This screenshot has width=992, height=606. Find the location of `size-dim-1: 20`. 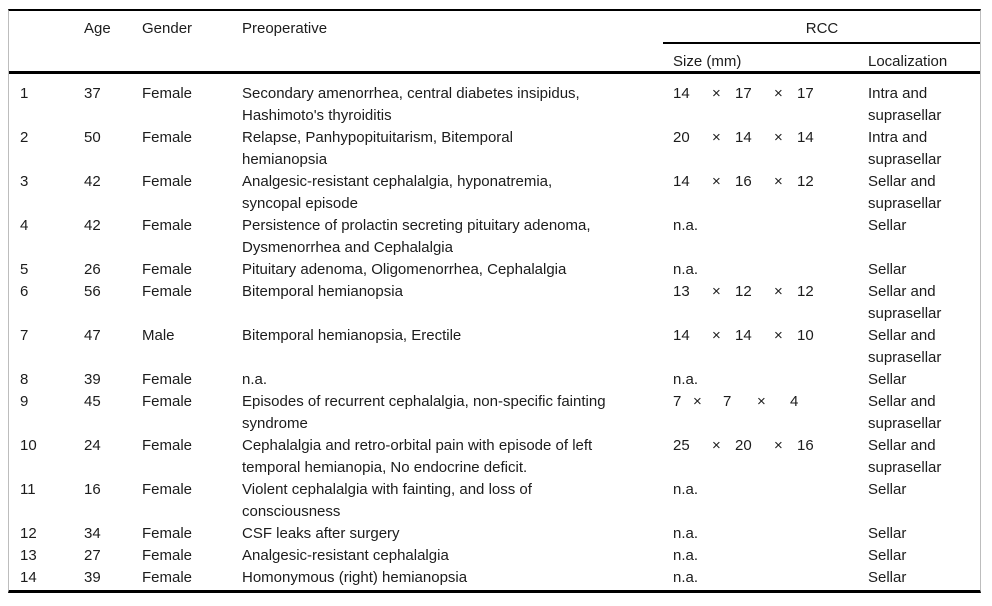

size-dim-1: 20 is located at coordinates (681, 137).